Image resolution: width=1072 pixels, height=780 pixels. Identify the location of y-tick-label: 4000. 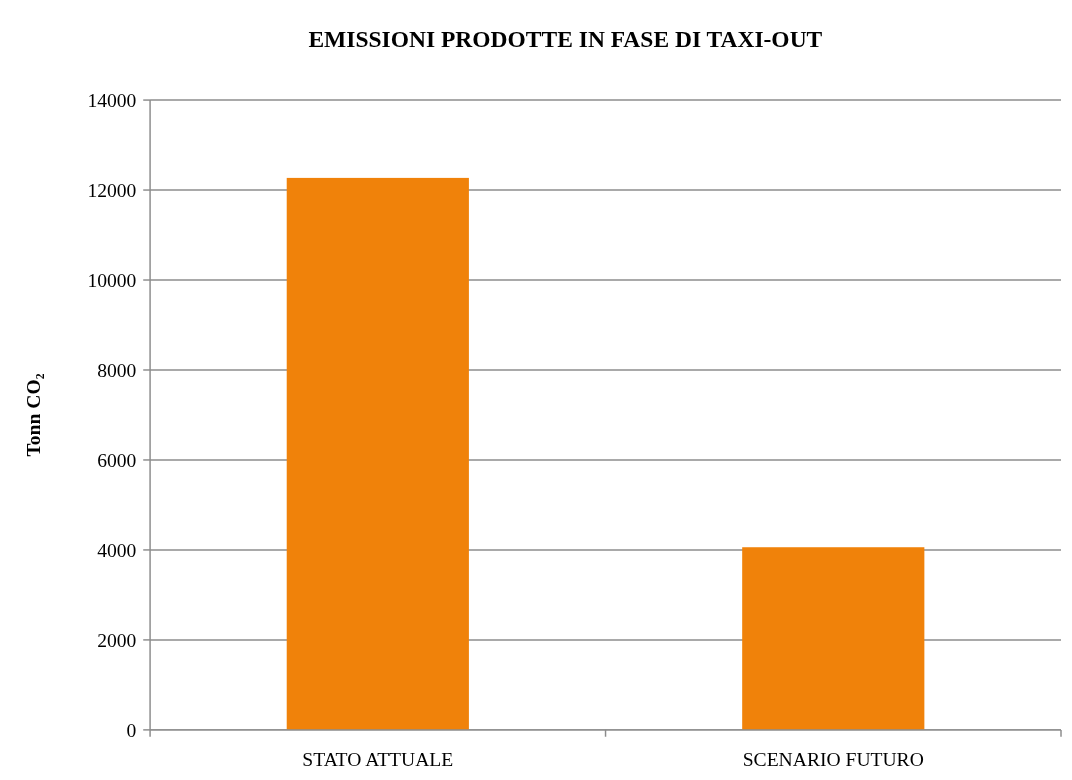
(117, 550).